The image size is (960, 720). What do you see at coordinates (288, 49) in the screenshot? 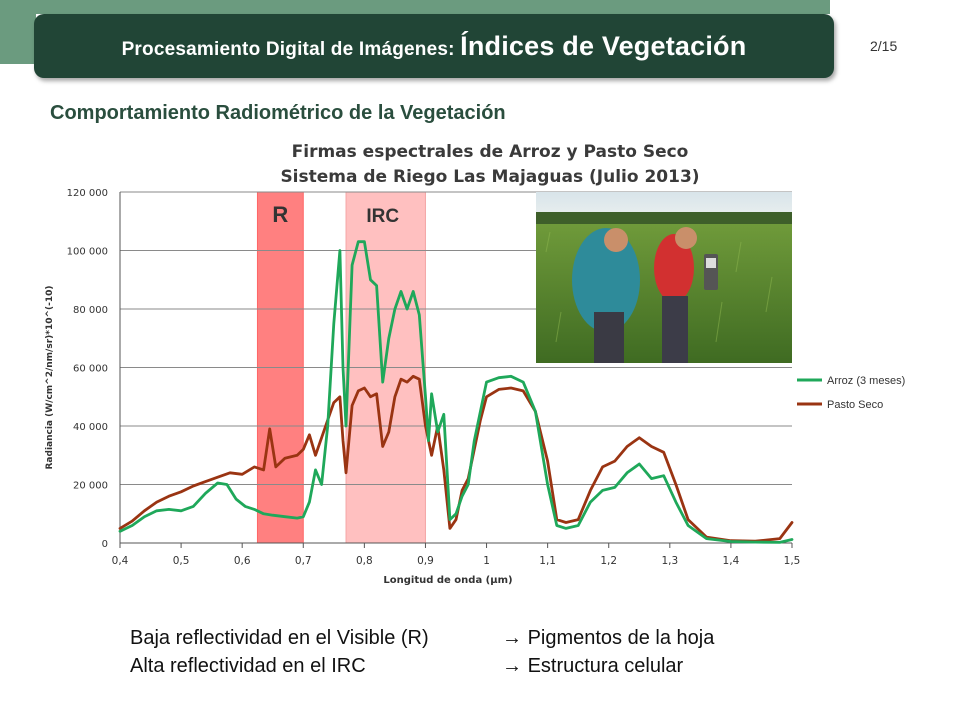
I see `slide-title-prefix: Procesamiento Digital de Imágenes:` at bounding box center [288, 49].